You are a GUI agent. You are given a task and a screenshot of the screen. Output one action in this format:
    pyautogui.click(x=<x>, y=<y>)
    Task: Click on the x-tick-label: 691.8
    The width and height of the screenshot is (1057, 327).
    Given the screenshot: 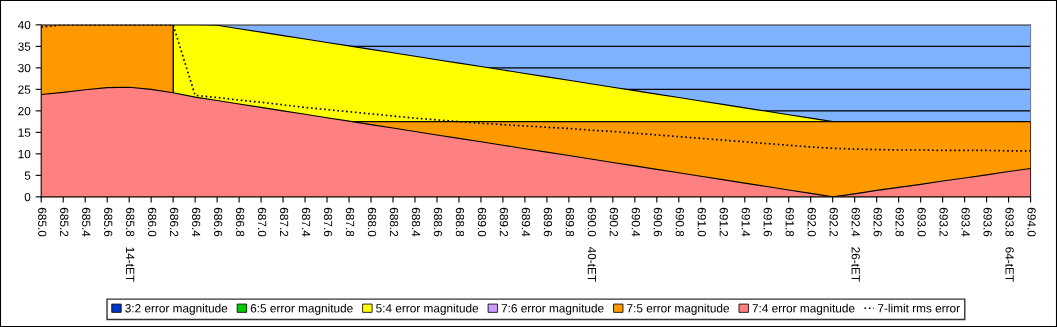 What is the action you would take?
    pyautogui.click(x=789, y=222)
    